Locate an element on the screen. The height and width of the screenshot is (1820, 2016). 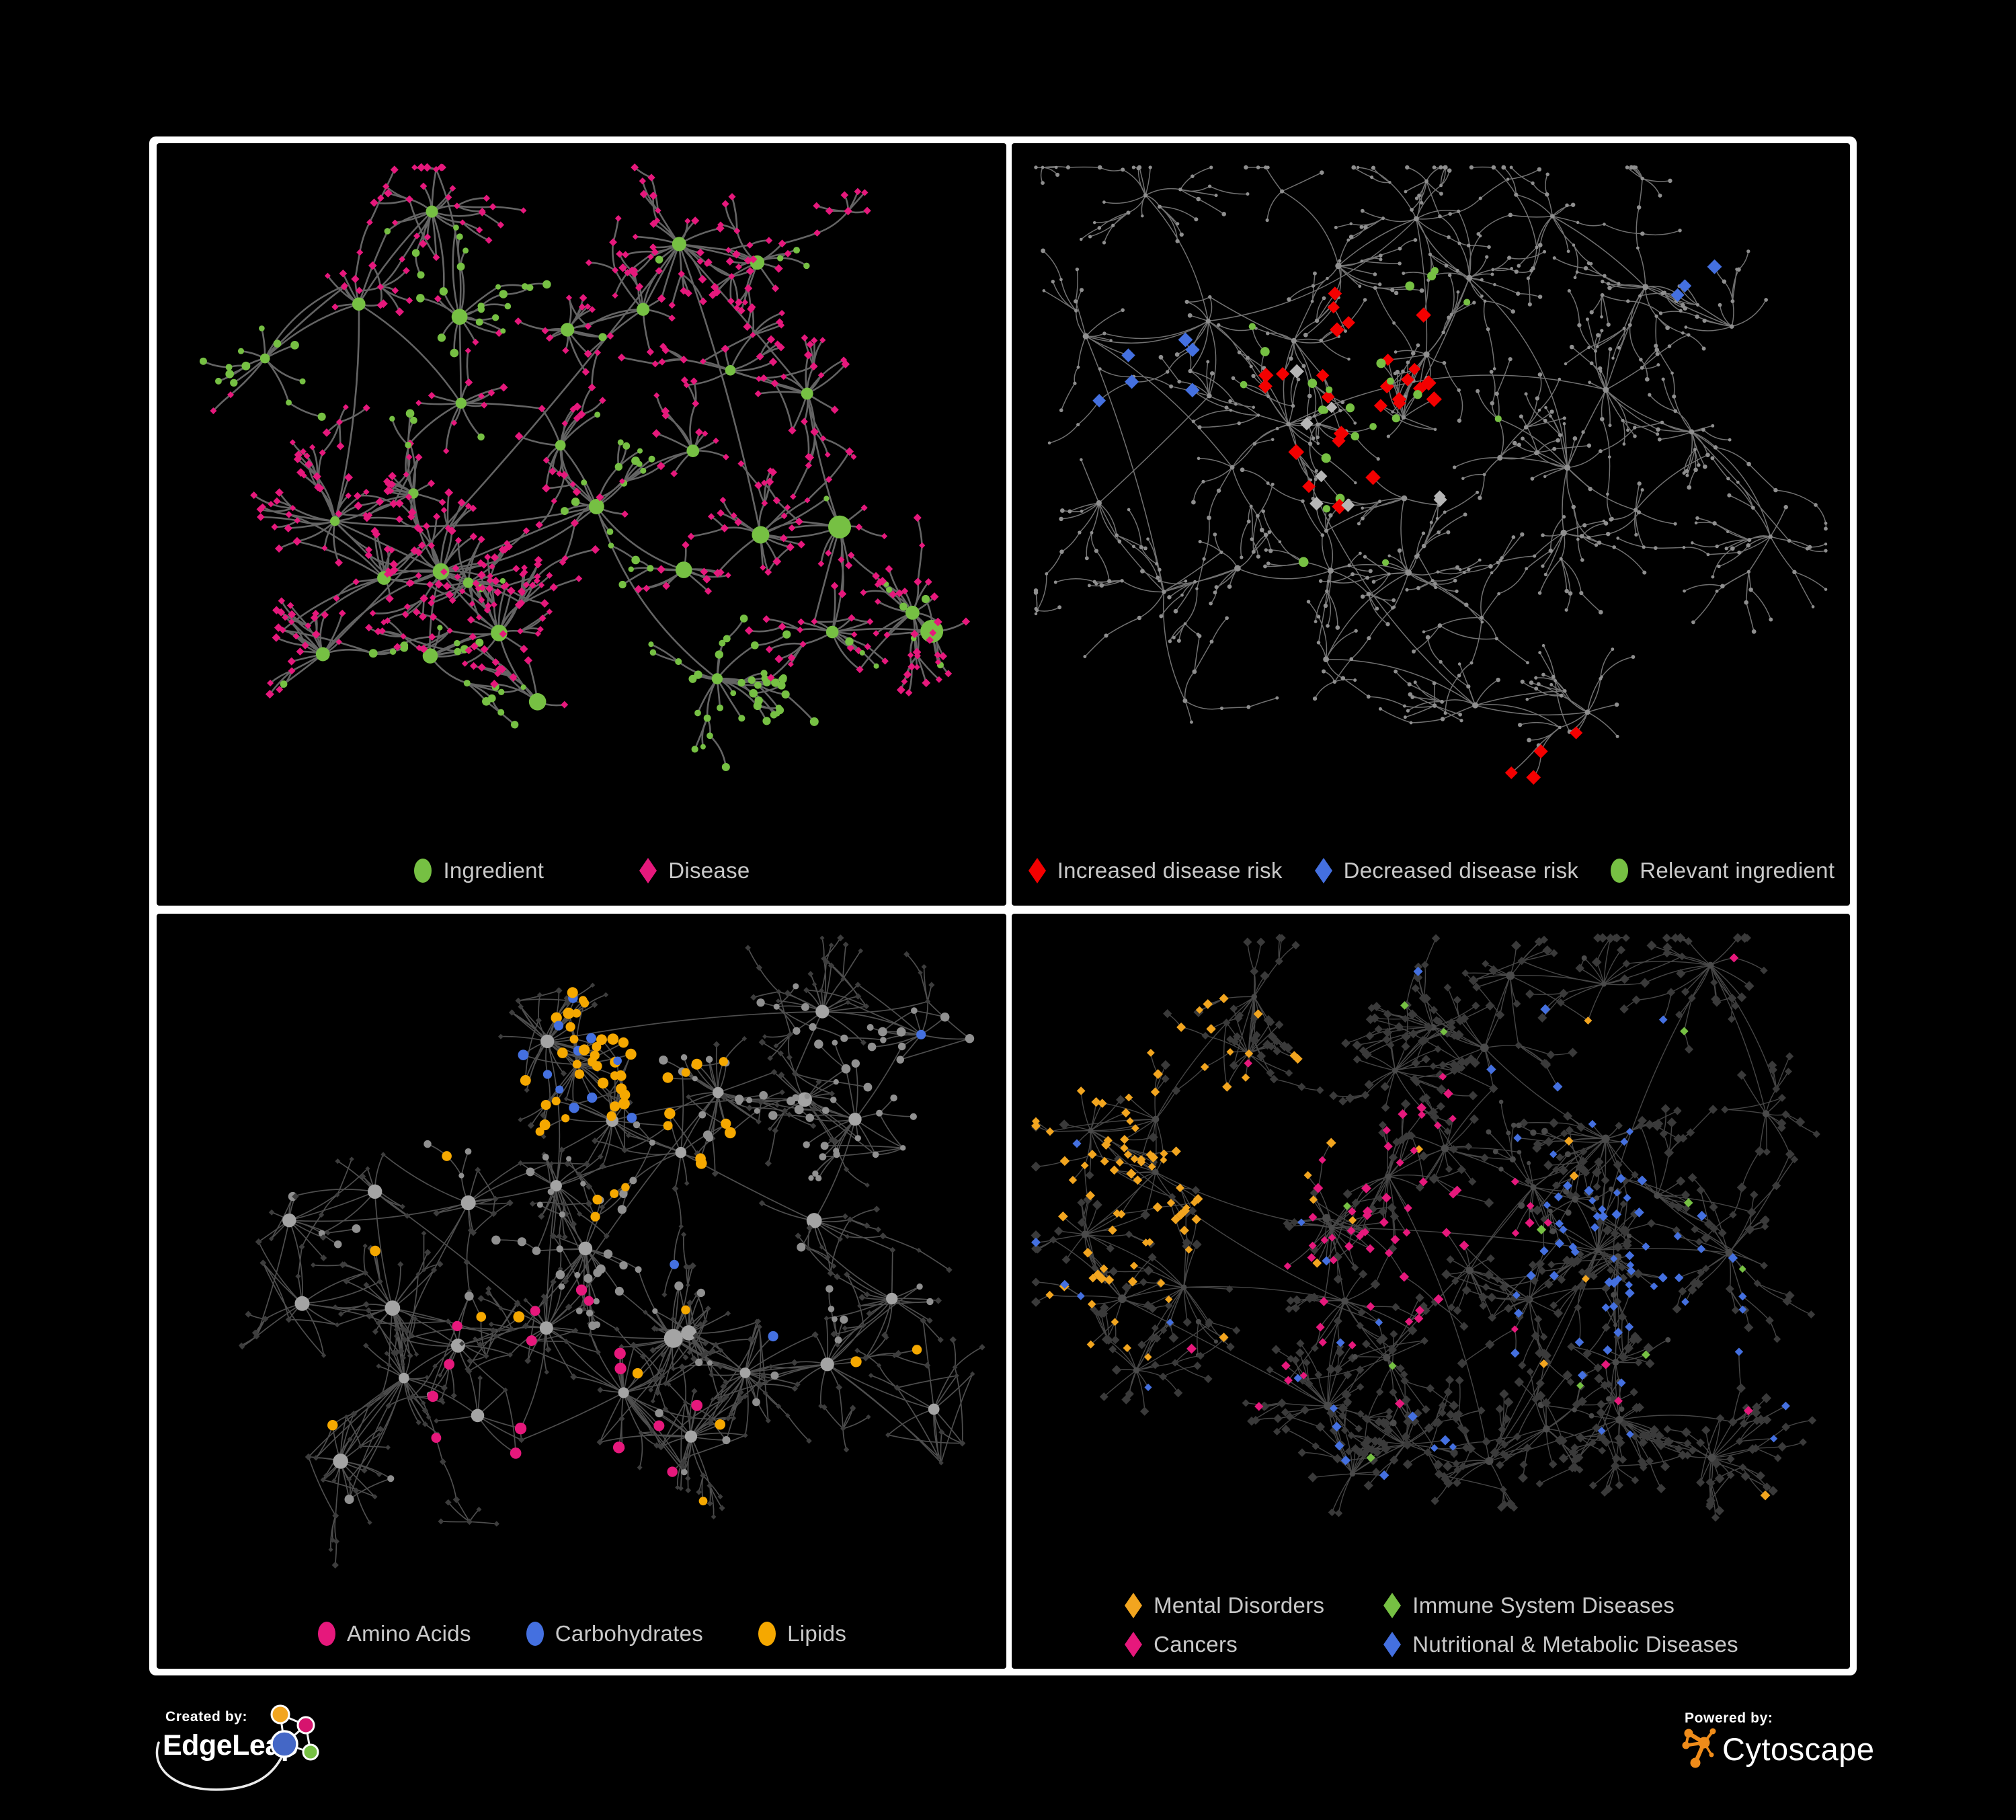
legend-label: Disease is located at coordinates (709, 870).